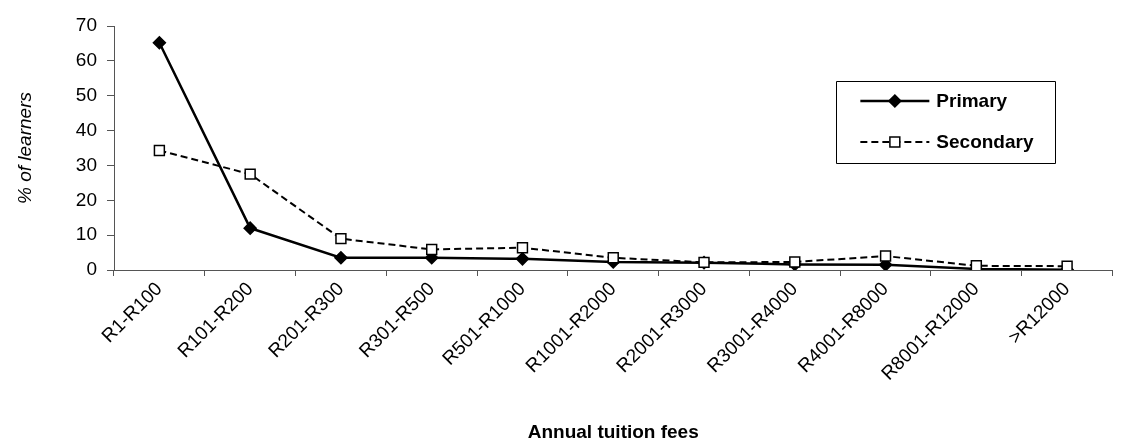 This screenshot has height=444, width=1121. What do you see at coordinates (86, 94) in the screenshot?
I see `y-tick-label: 50` at bounding box center [86, 94].